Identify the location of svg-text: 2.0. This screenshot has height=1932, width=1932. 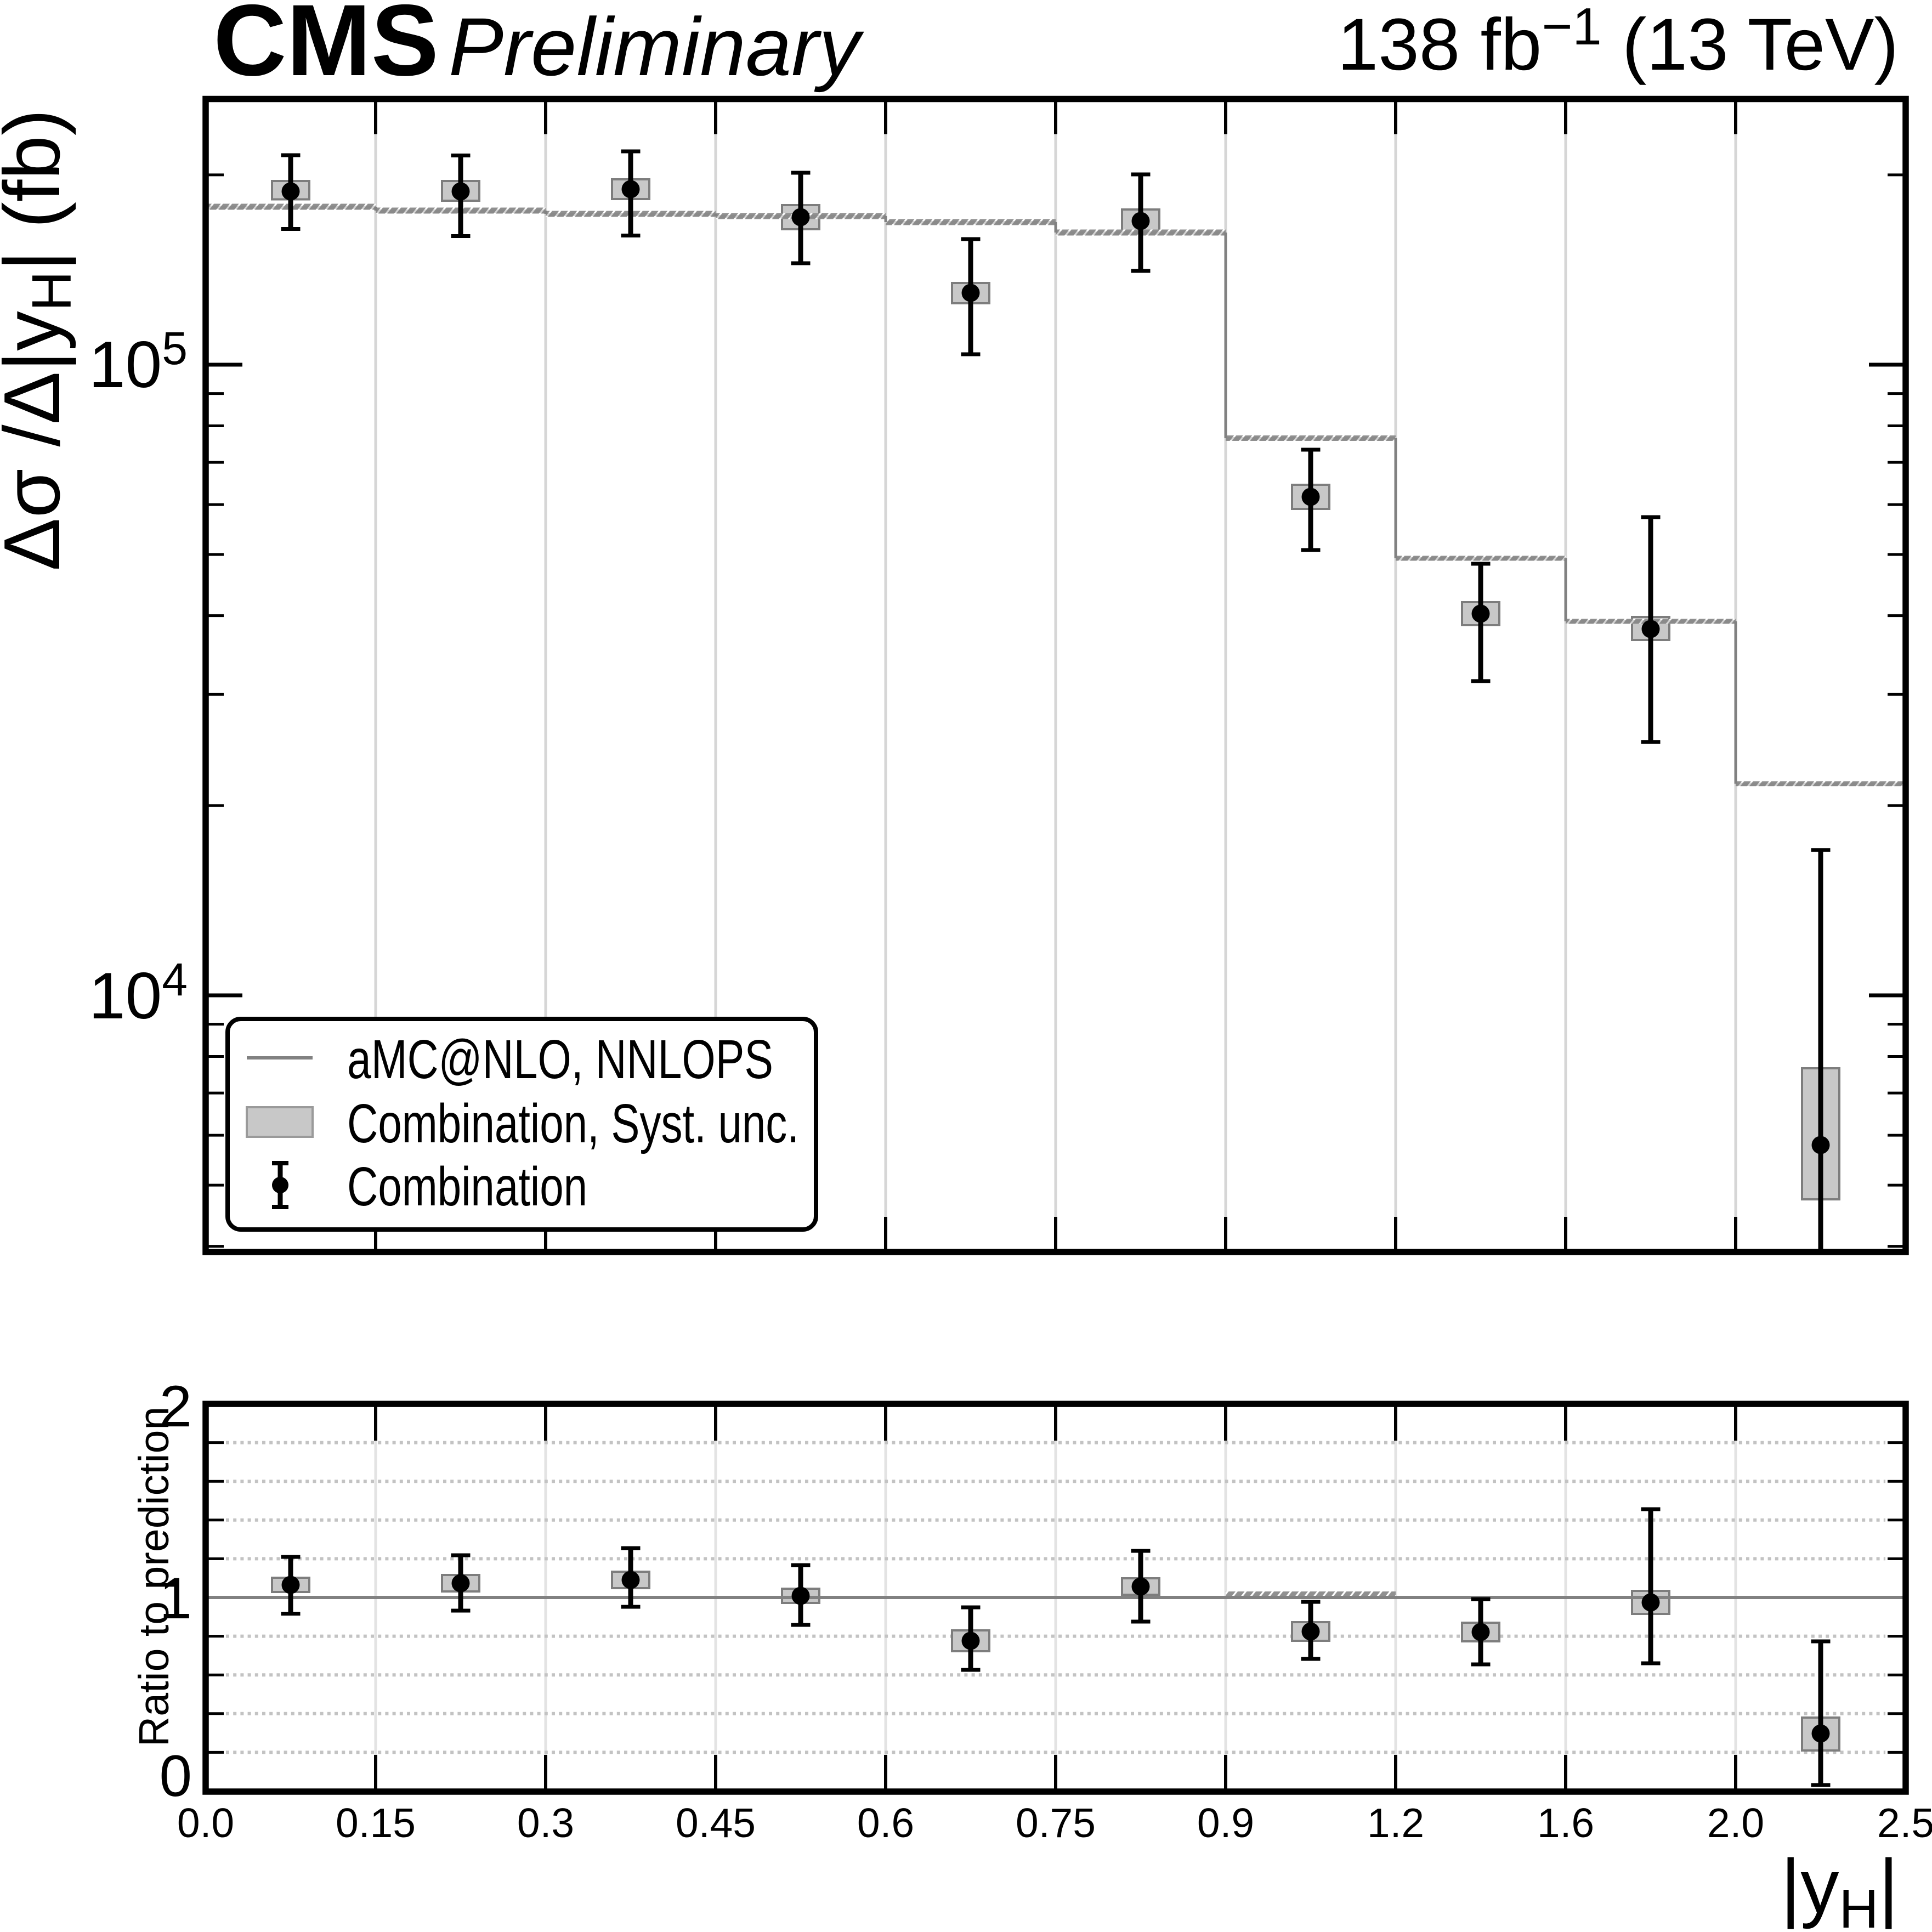
(1736, 1823).